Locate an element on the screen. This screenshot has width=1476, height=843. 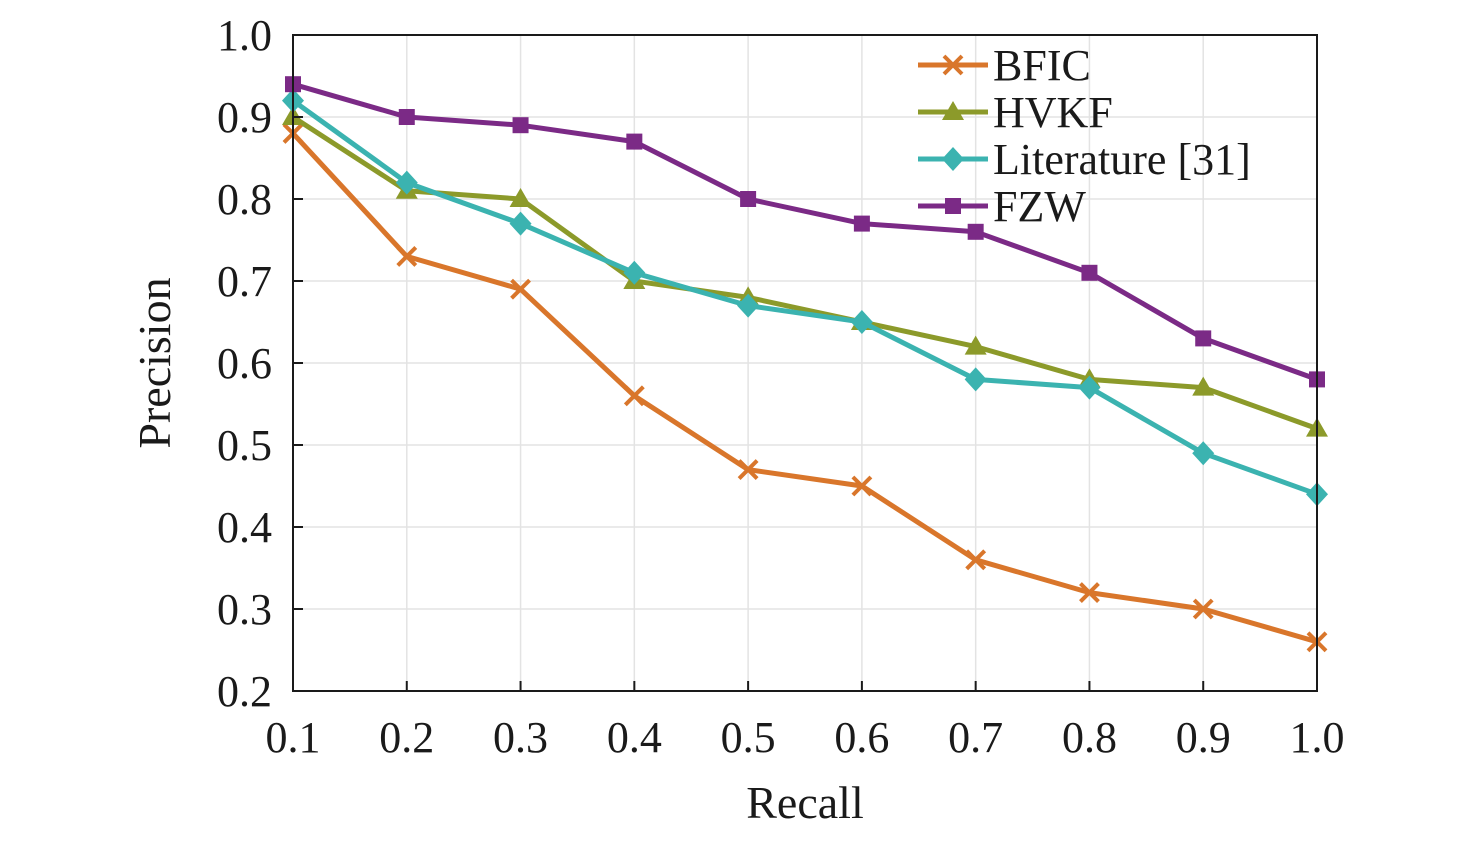
x-tick-label: 1.0 is located at coordinates (1317, 737).